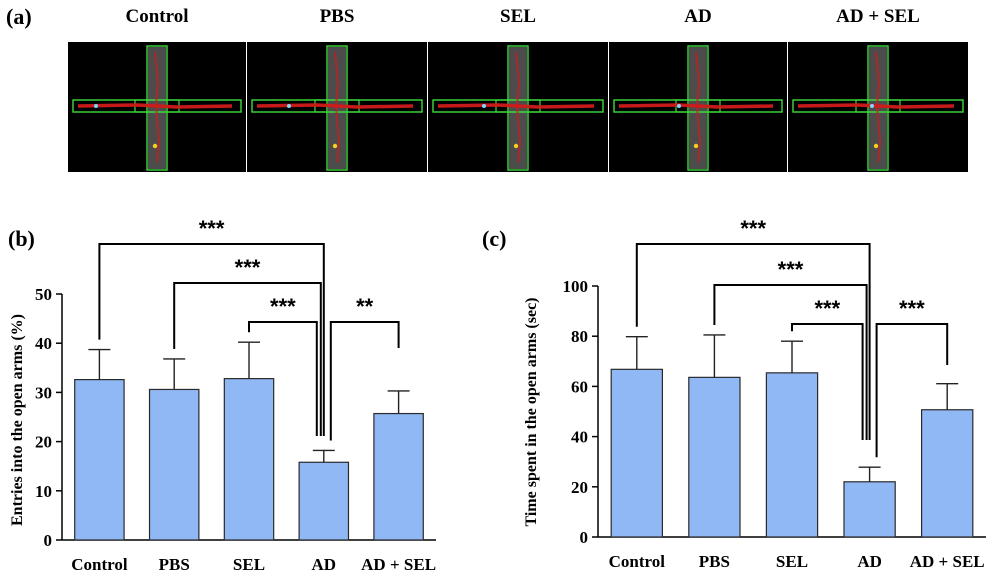 The height and width of the screenshot is (575, 1000). Describe the element at coordinates (43, 294) in the screenshot. I see `y-tick-label: 50` at that location.